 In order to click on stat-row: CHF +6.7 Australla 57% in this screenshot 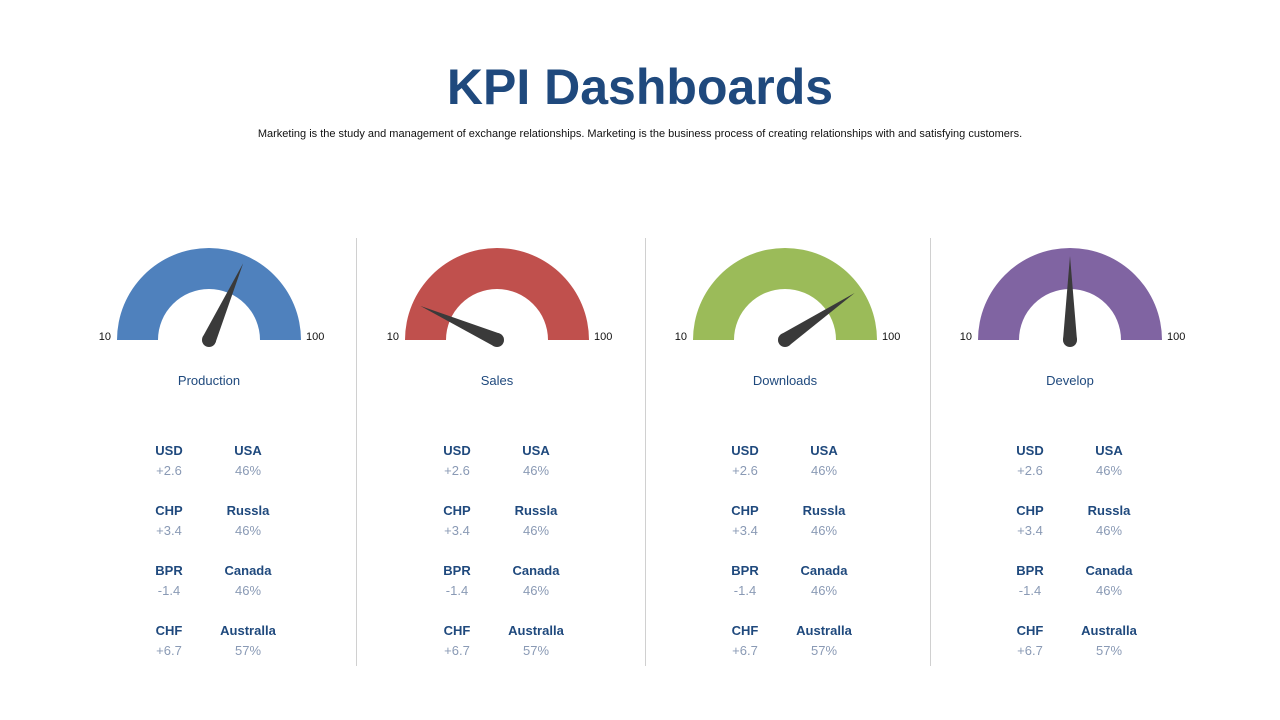, I will do `click(209, 645)`.